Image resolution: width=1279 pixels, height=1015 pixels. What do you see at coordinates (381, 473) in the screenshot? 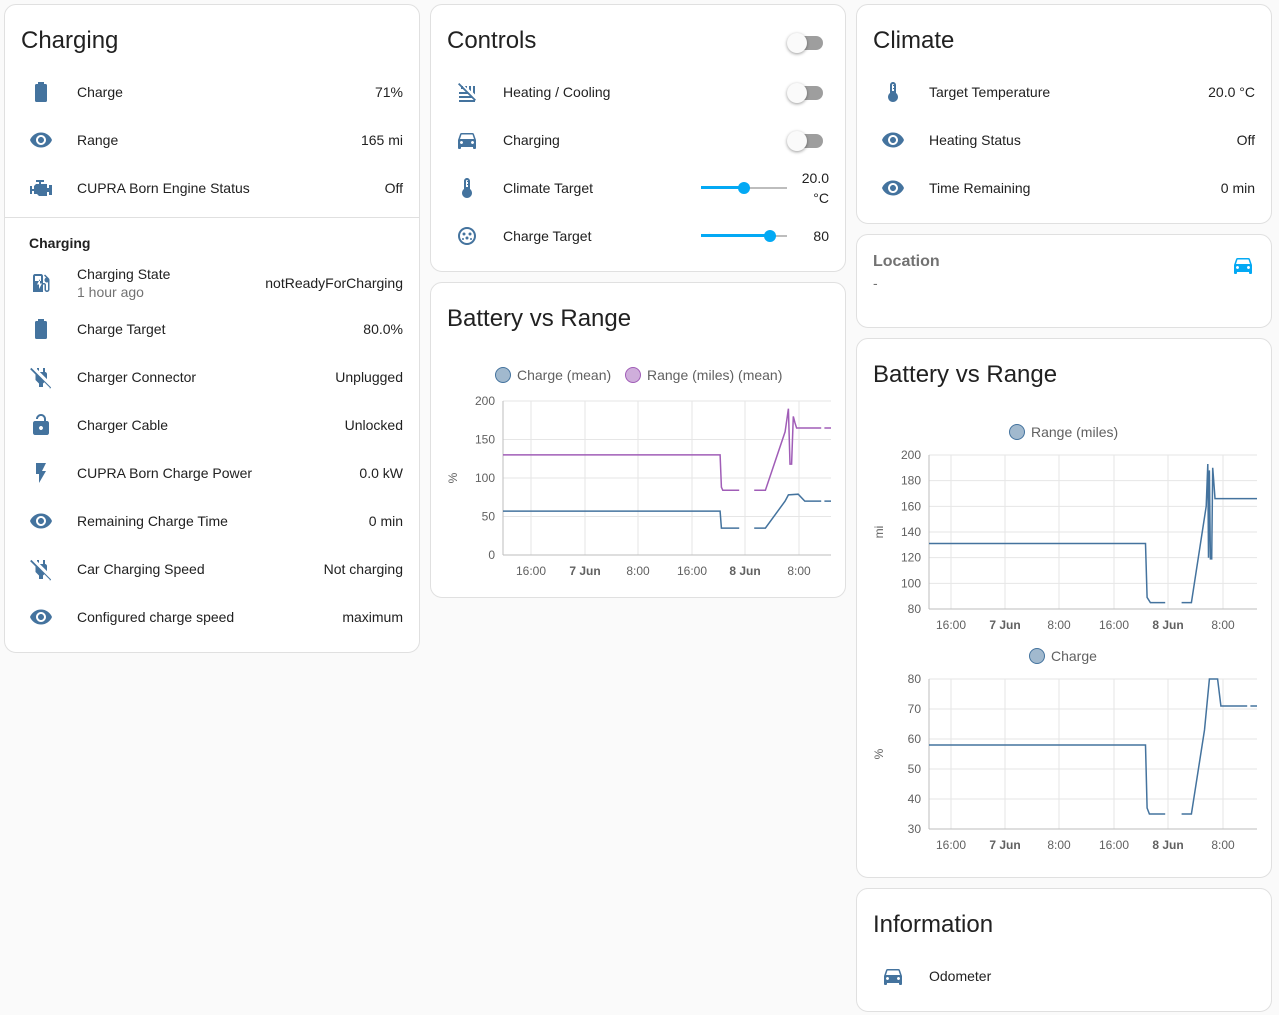
I see `entity-value: 0.0 kW` at bounding box center [381, 473].